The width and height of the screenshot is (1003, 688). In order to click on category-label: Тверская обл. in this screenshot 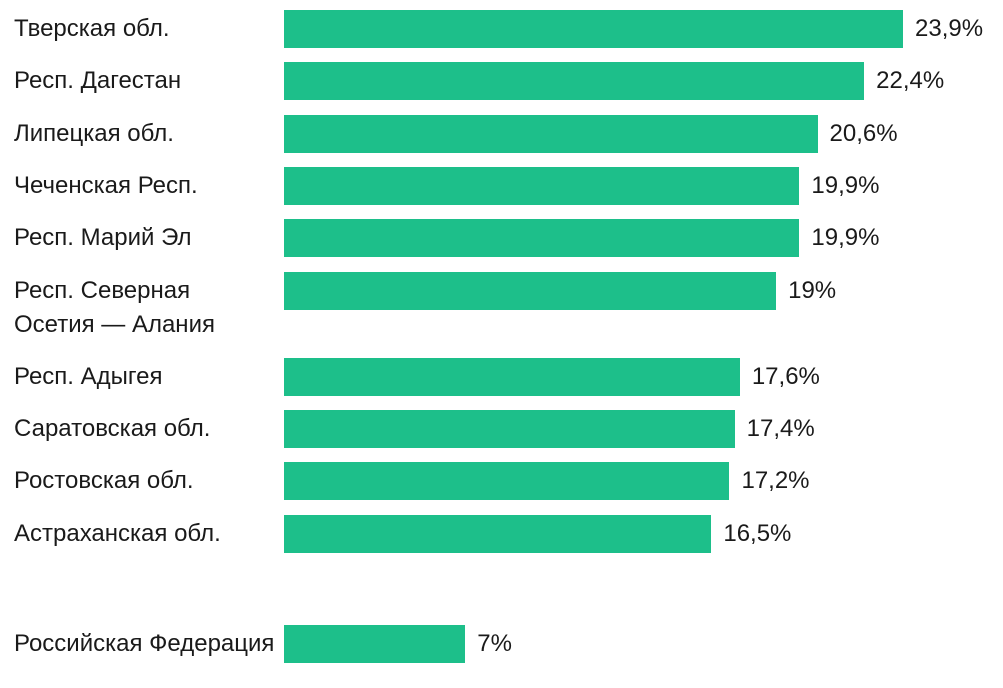, I will do `click(92, 28)`.